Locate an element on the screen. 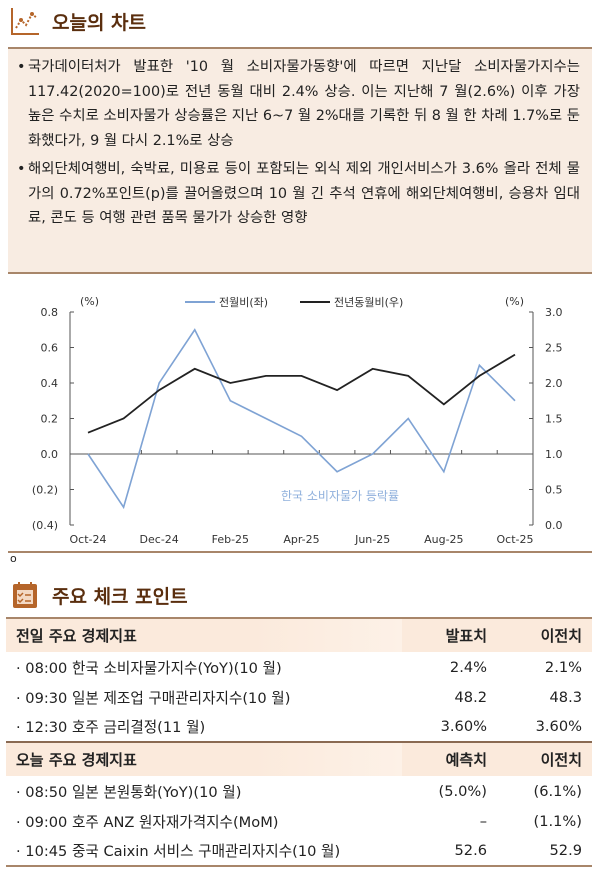 The height and width of the screenshot is (870, 600). actual-value: 48.2 is located at coordinates (471, 697).